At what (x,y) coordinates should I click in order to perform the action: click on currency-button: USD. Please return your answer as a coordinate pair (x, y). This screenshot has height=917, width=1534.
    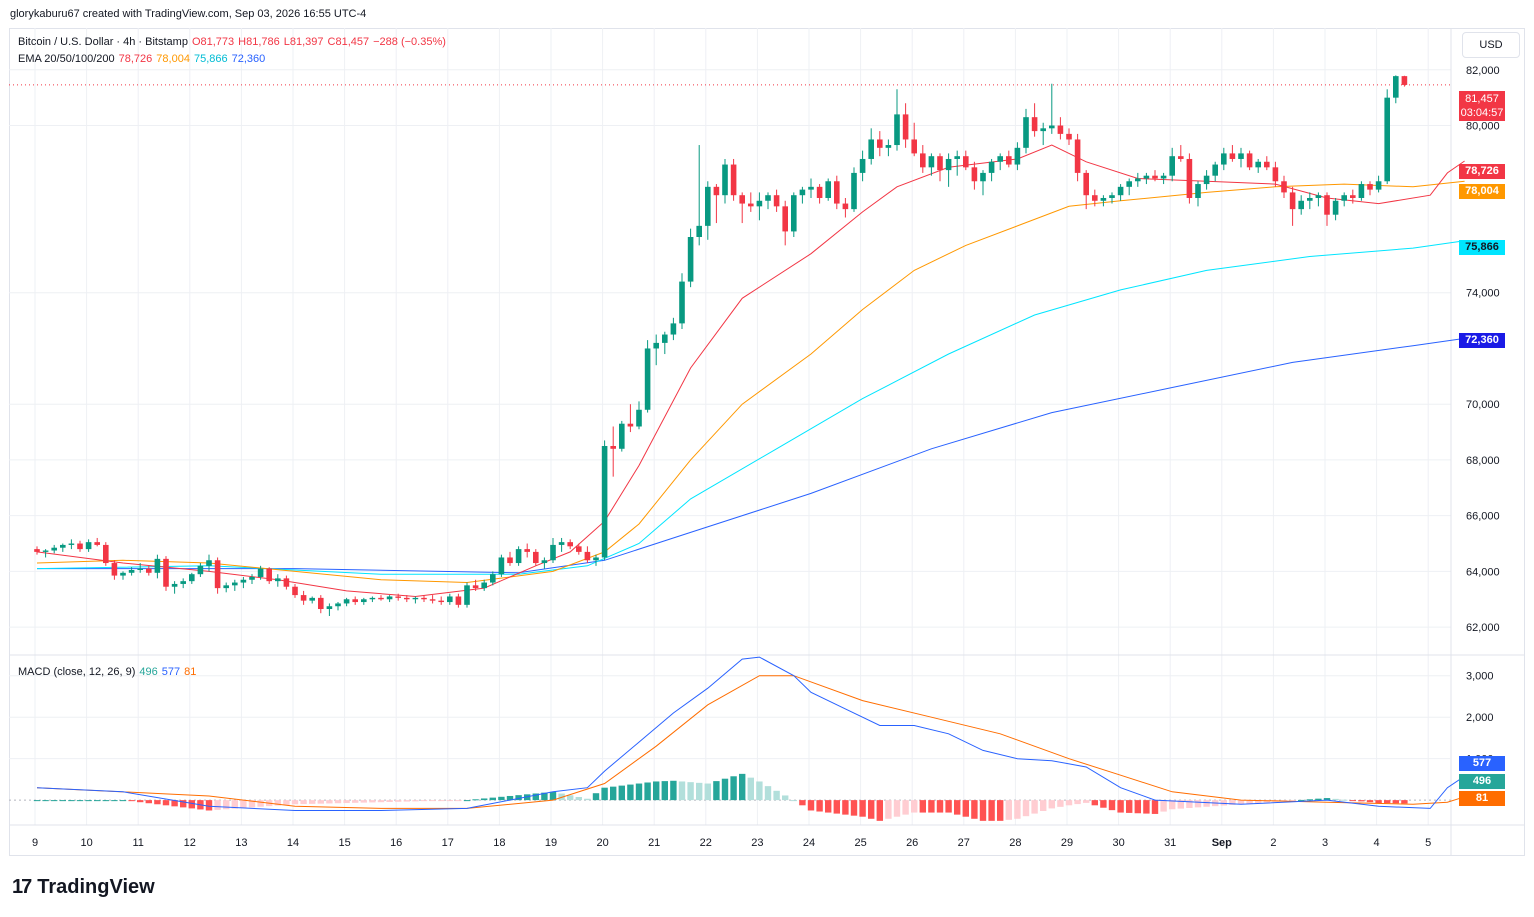
    Looking at the image, I should click on (1491, 45).